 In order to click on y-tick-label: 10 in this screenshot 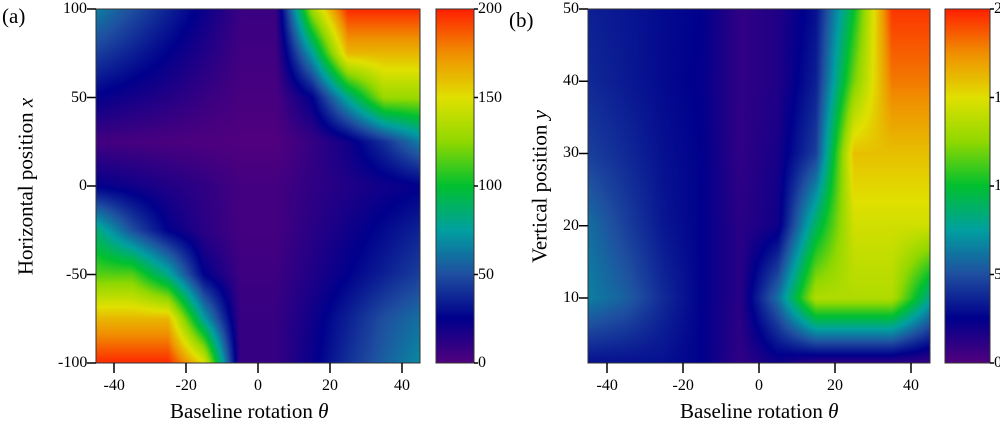, I will do `click(571, 297)`.